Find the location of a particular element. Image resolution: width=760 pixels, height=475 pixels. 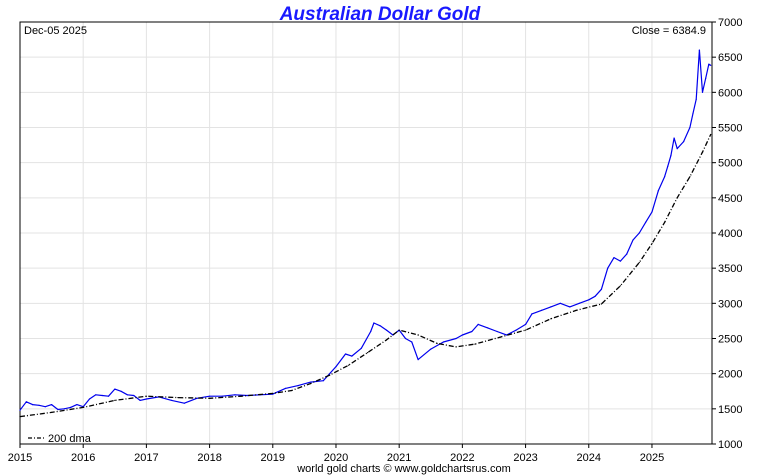

y-tick-label: 7000 is located at coordinates (730, 23).